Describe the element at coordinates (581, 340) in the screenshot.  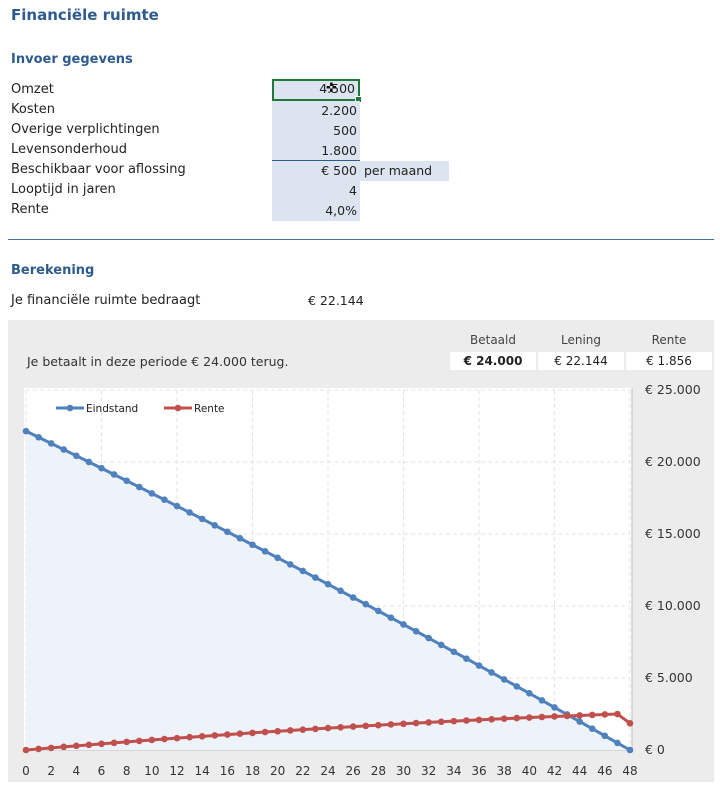
I see `col-lening: Lening` at that location.